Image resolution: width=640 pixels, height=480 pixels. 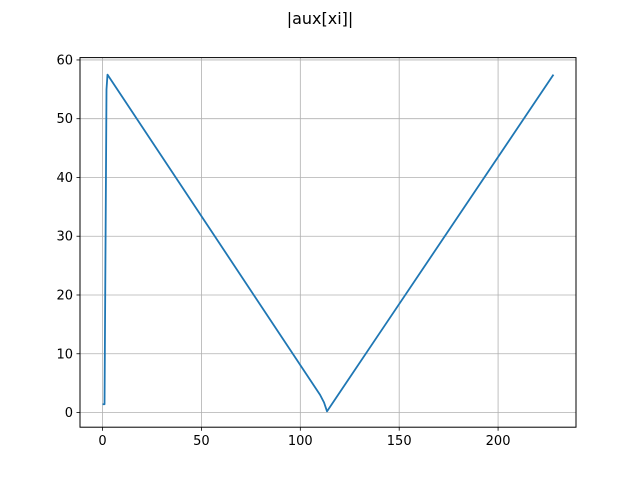 What do you see at coordinates (64, 295) in the screenshot?
I see `y-tick-label: 20` at bounding box center [64, 295].